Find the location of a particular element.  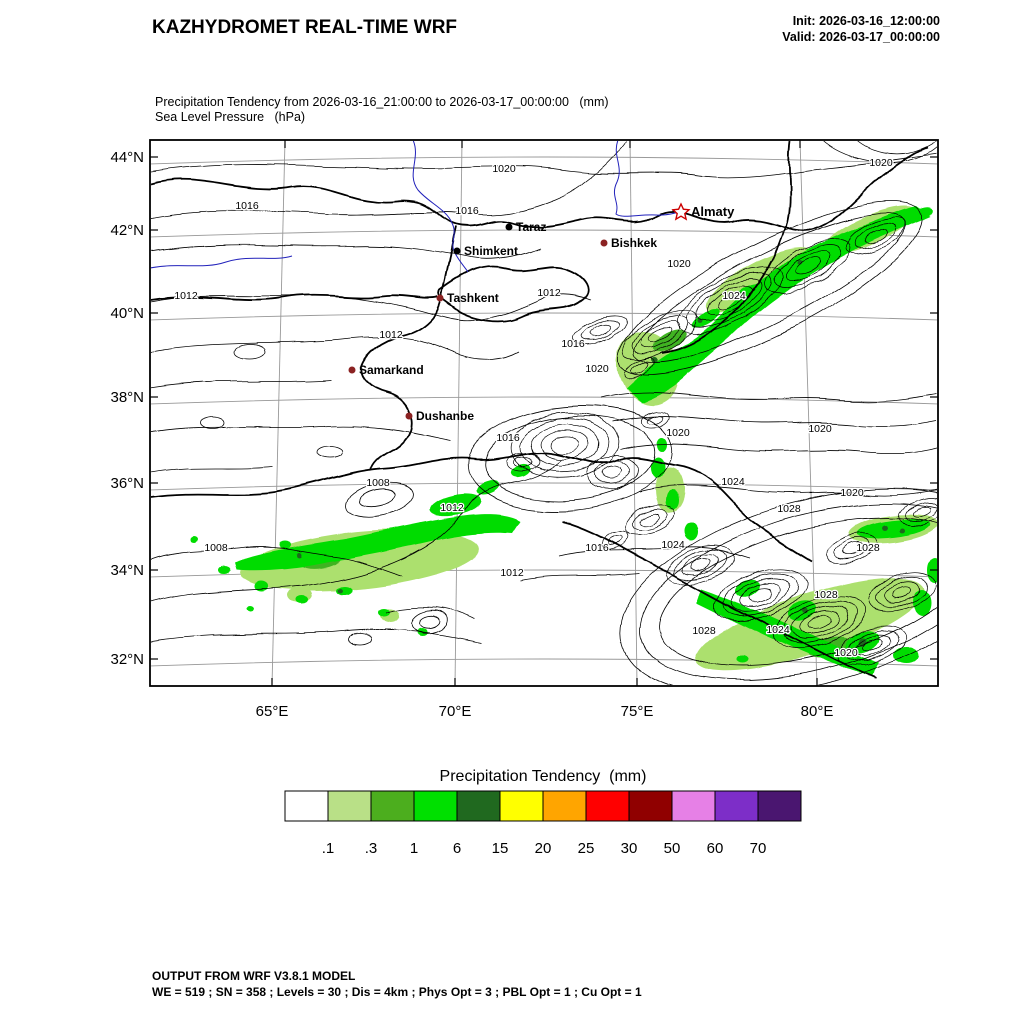

lon-label: 75°E is located at coordinates (637, 711).